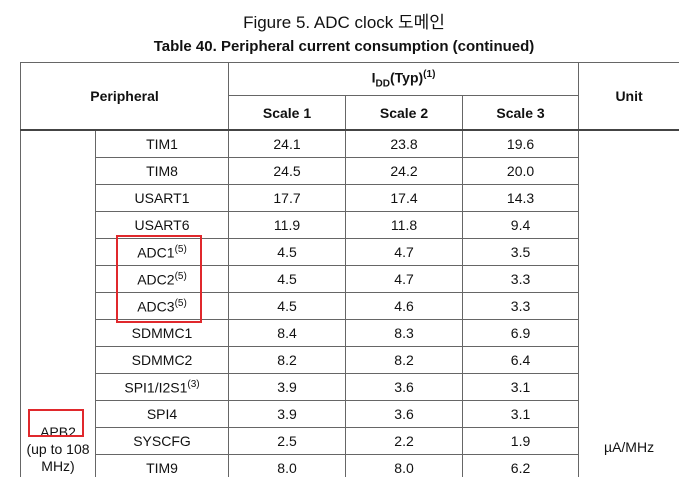 This screenshot has width=688, height=497. I want to click on name-cell: TIM8, so click(162, 171).